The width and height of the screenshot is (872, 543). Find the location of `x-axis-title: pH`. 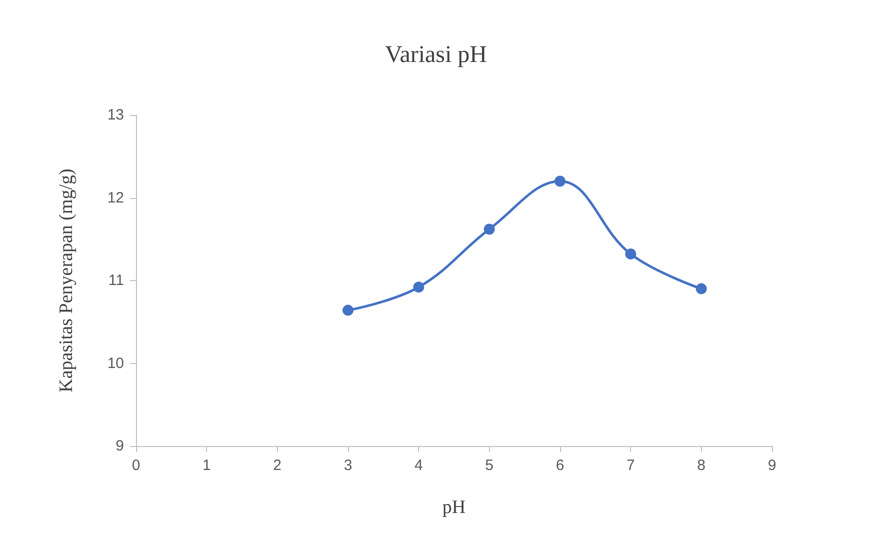

x-axis-title: pH is located at coordinates (454, 507).